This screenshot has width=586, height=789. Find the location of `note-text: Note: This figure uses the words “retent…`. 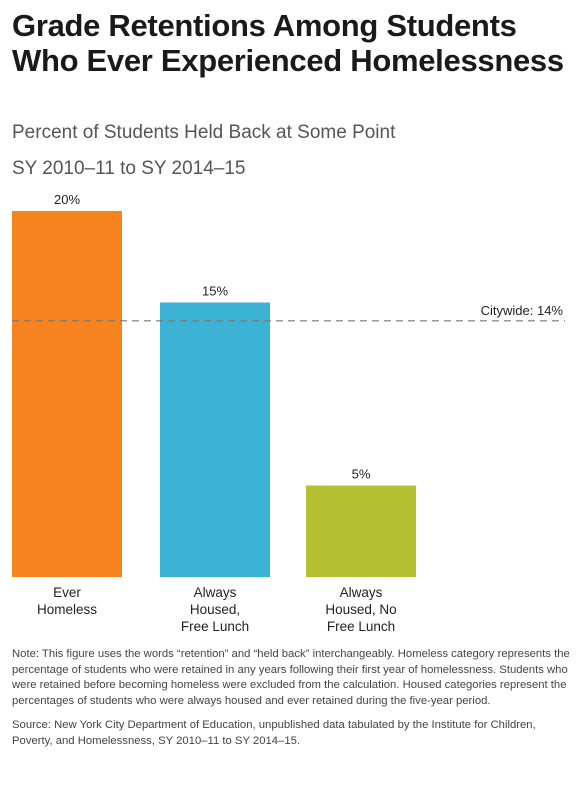

note-text: Note: This figure uses the words “retent… is located at coordinates (291, 677).